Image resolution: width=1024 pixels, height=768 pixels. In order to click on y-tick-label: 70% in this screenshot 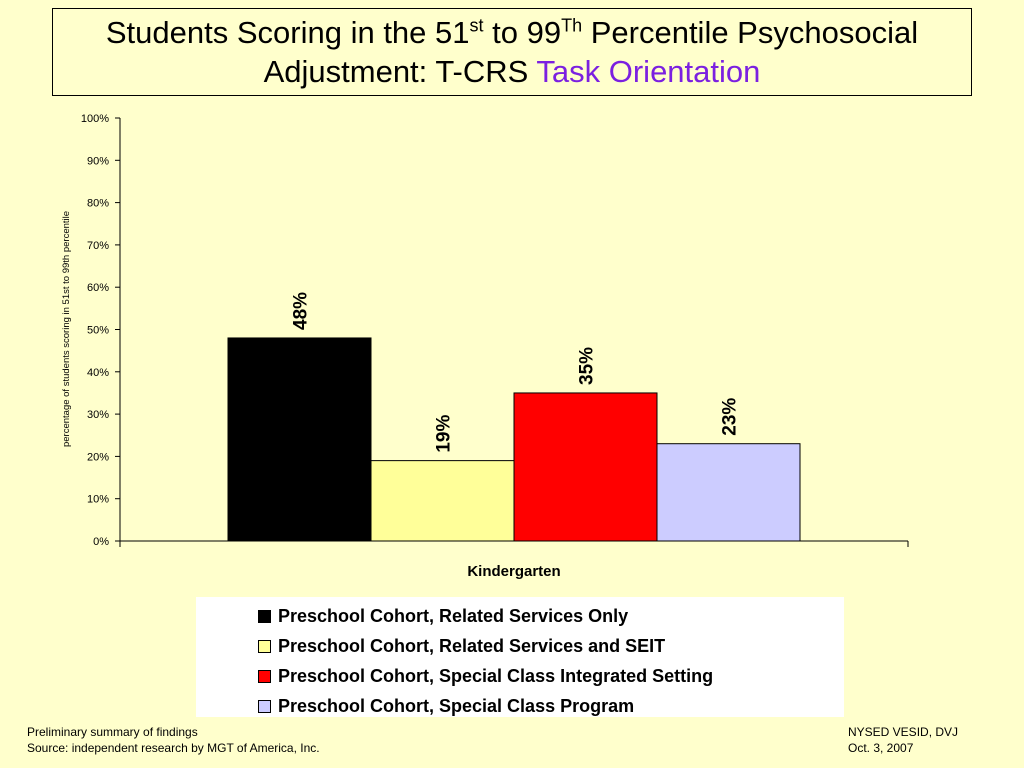, I will do `click(98, 246)`.